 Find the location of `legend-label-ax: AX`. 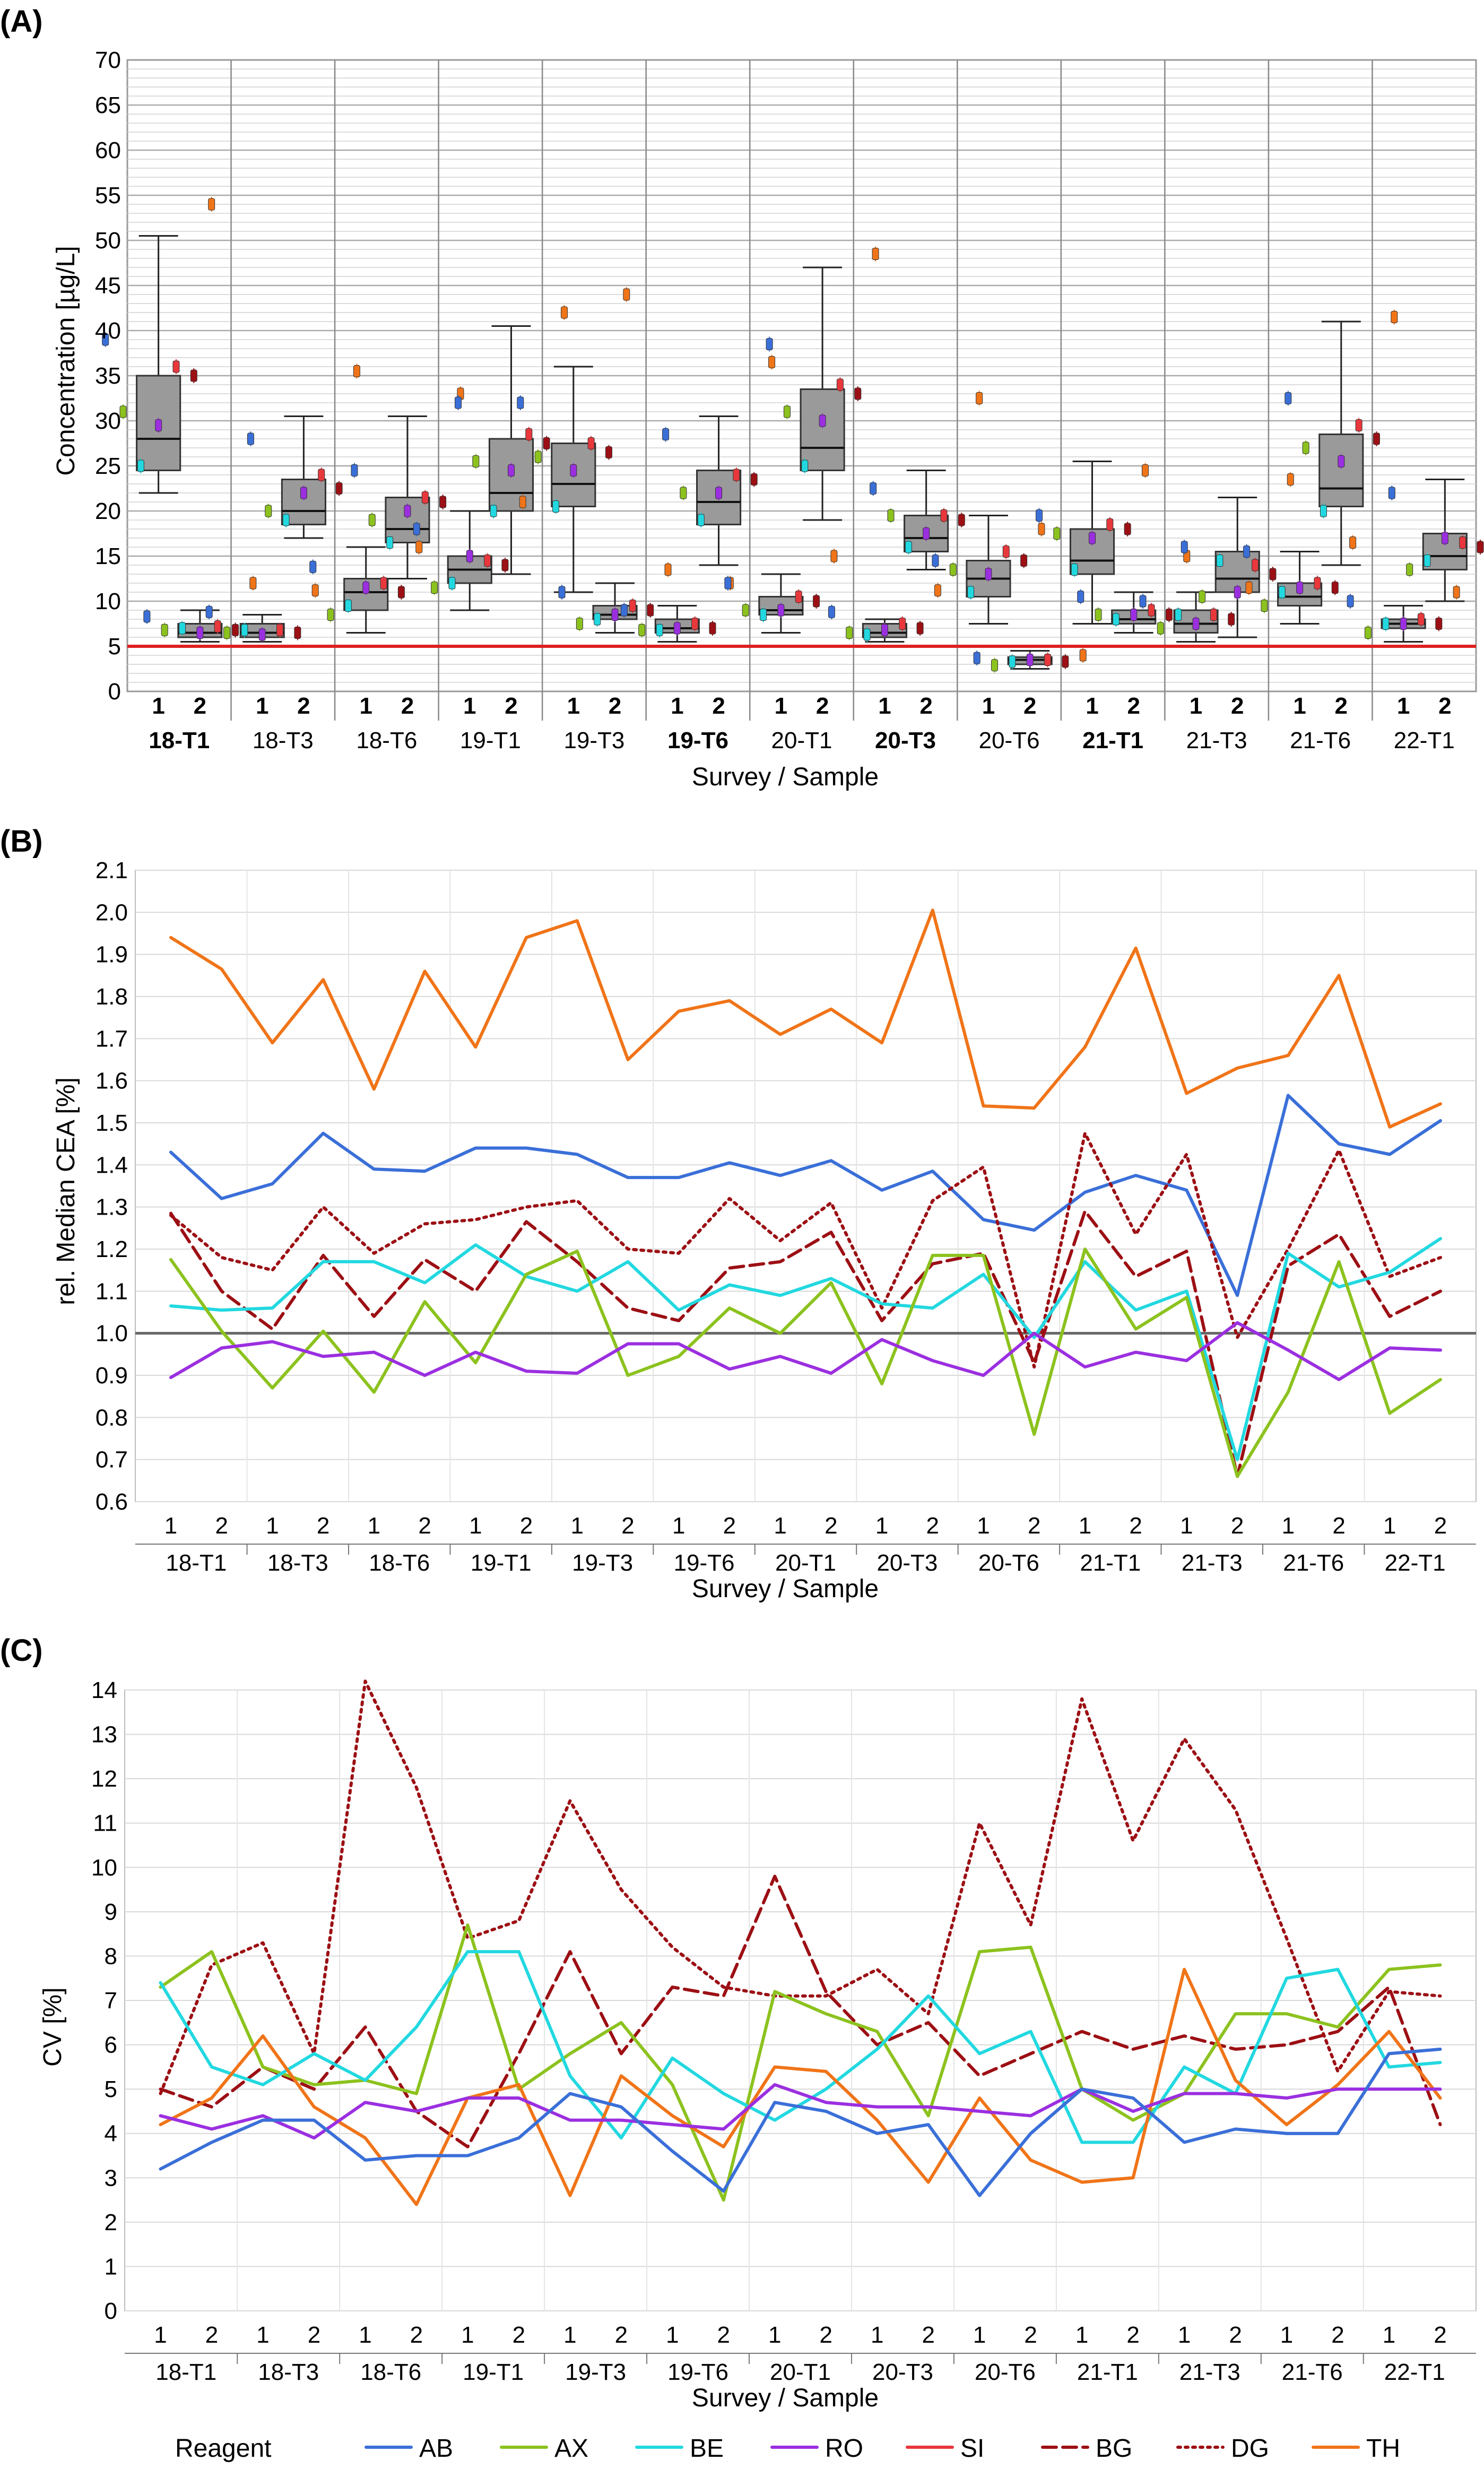

legend-label-ax: AX is located at coordinates (571, 2448).